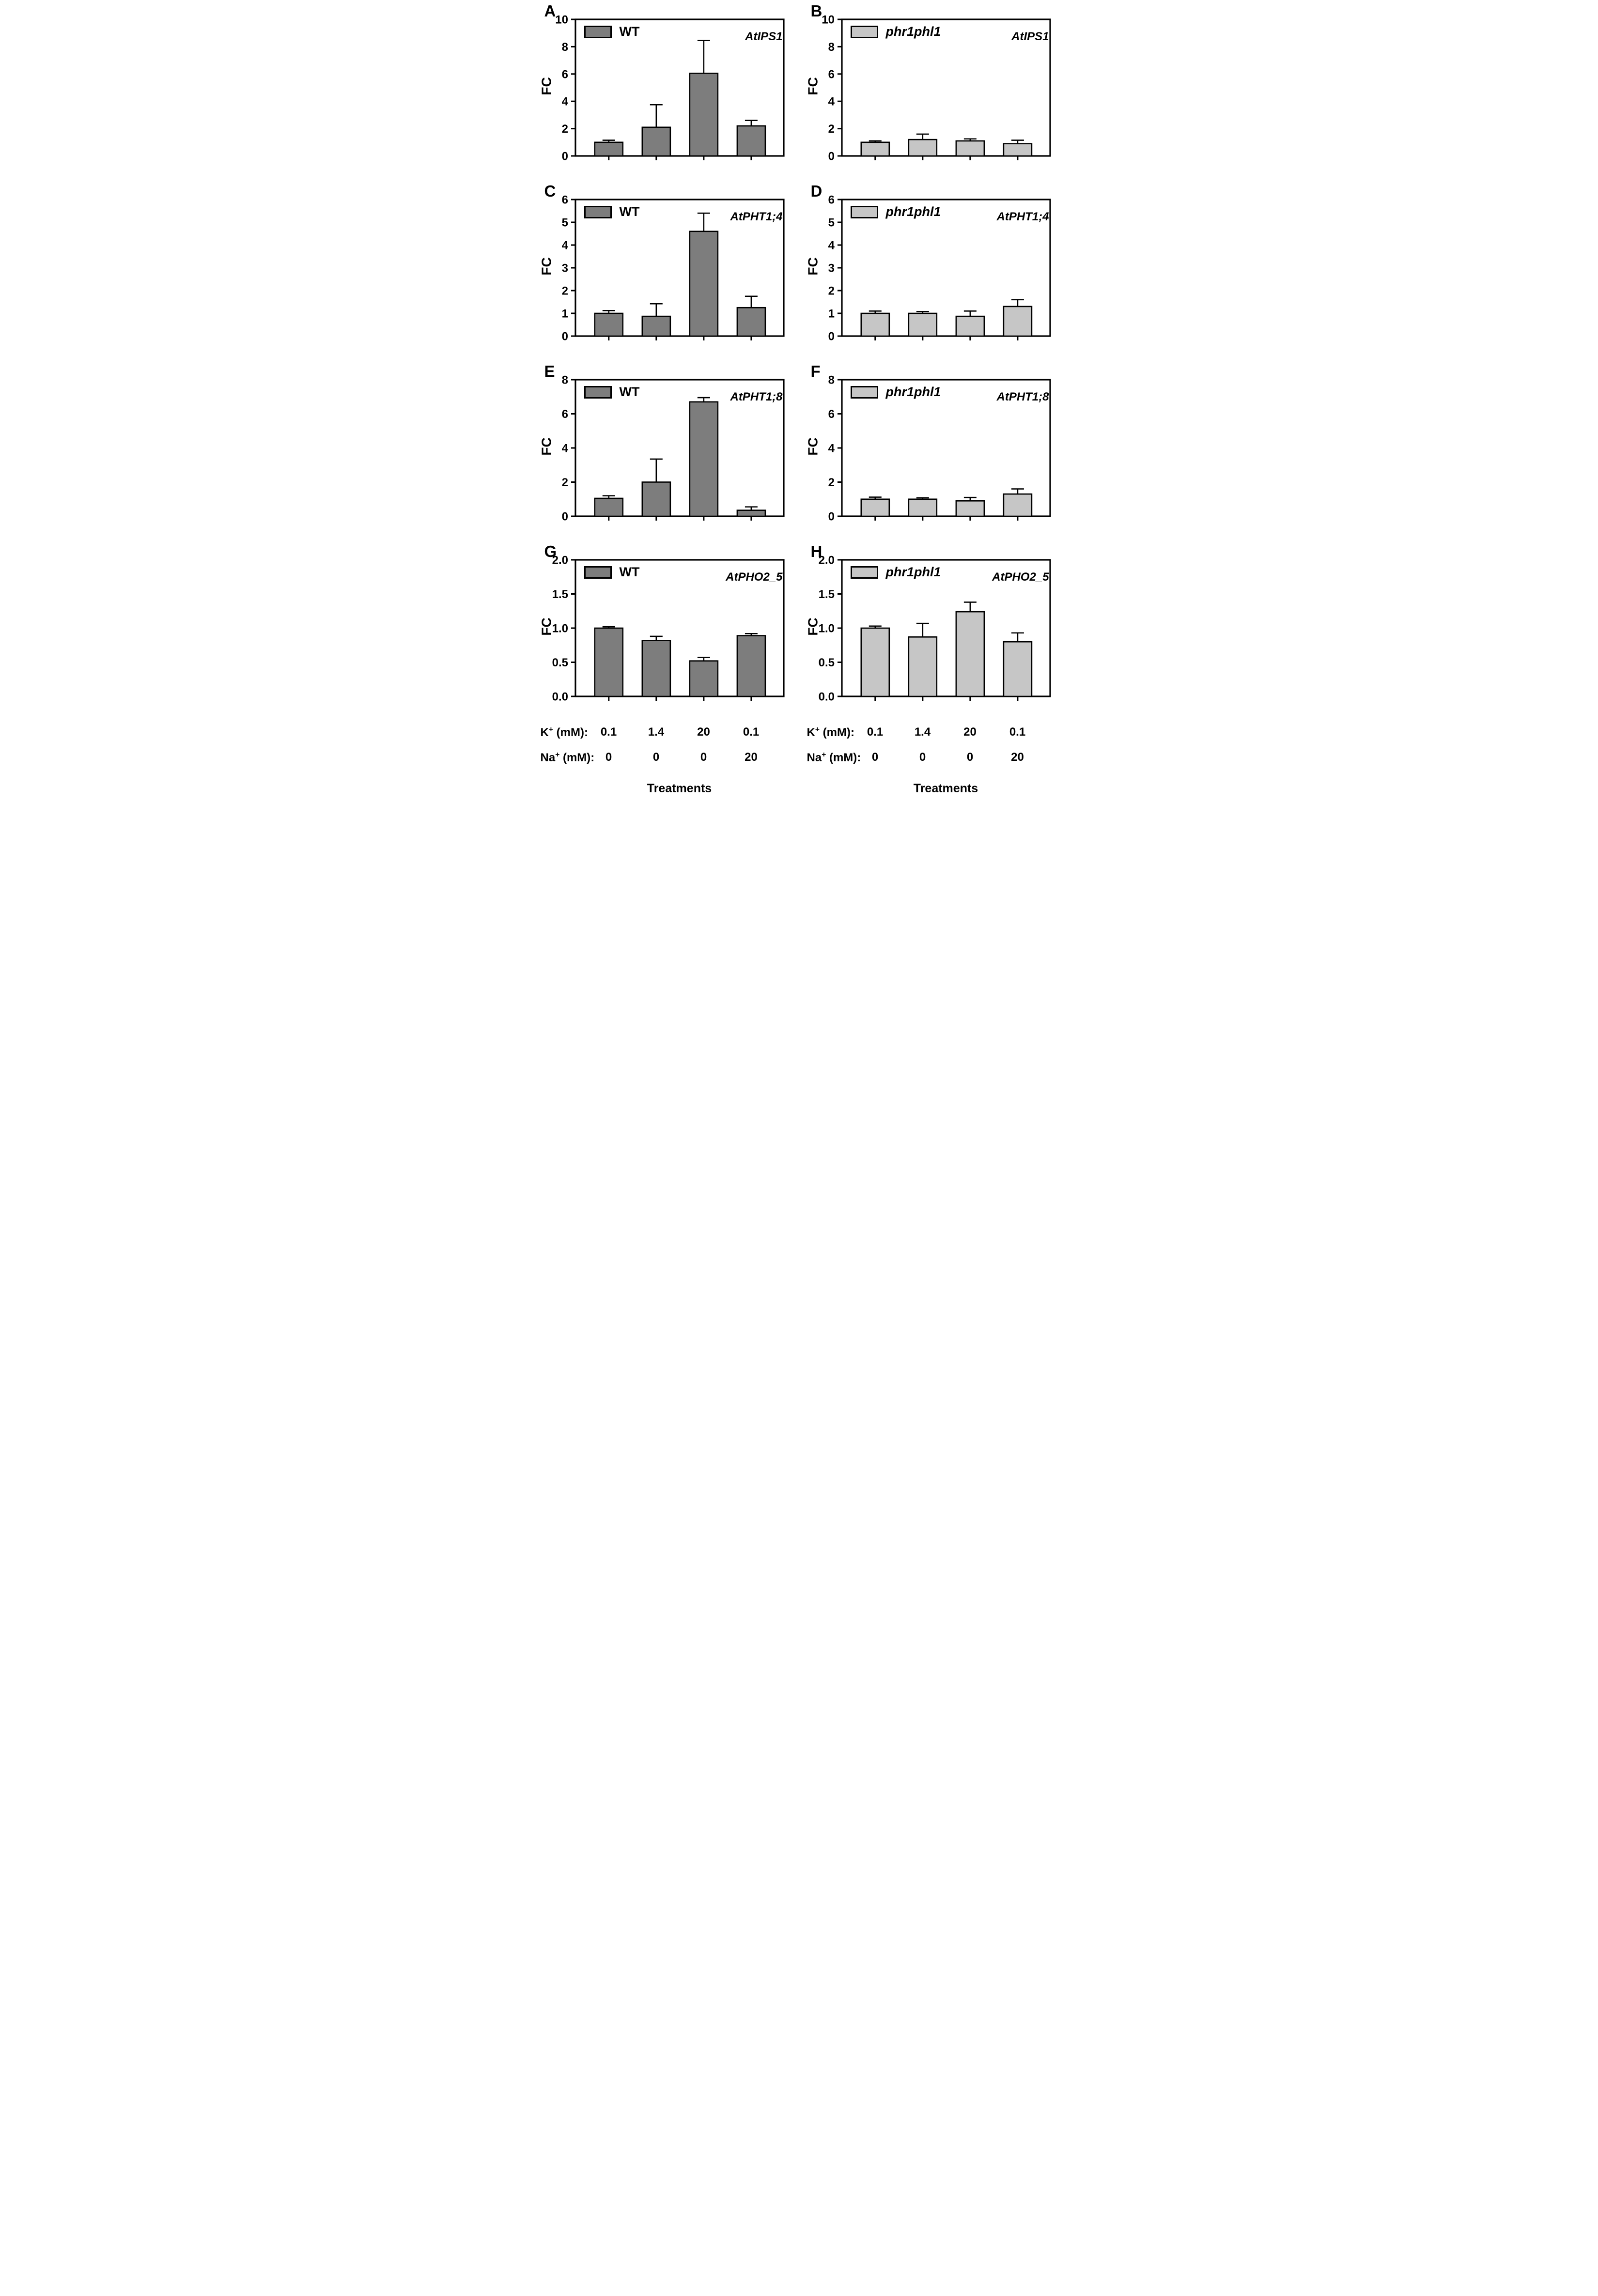 The height and width of the screenshot is (2296, 1598). Describe the element at coordinates (560, 697) in the screenshot. I see `y-tick-label: 0.0` at that location.